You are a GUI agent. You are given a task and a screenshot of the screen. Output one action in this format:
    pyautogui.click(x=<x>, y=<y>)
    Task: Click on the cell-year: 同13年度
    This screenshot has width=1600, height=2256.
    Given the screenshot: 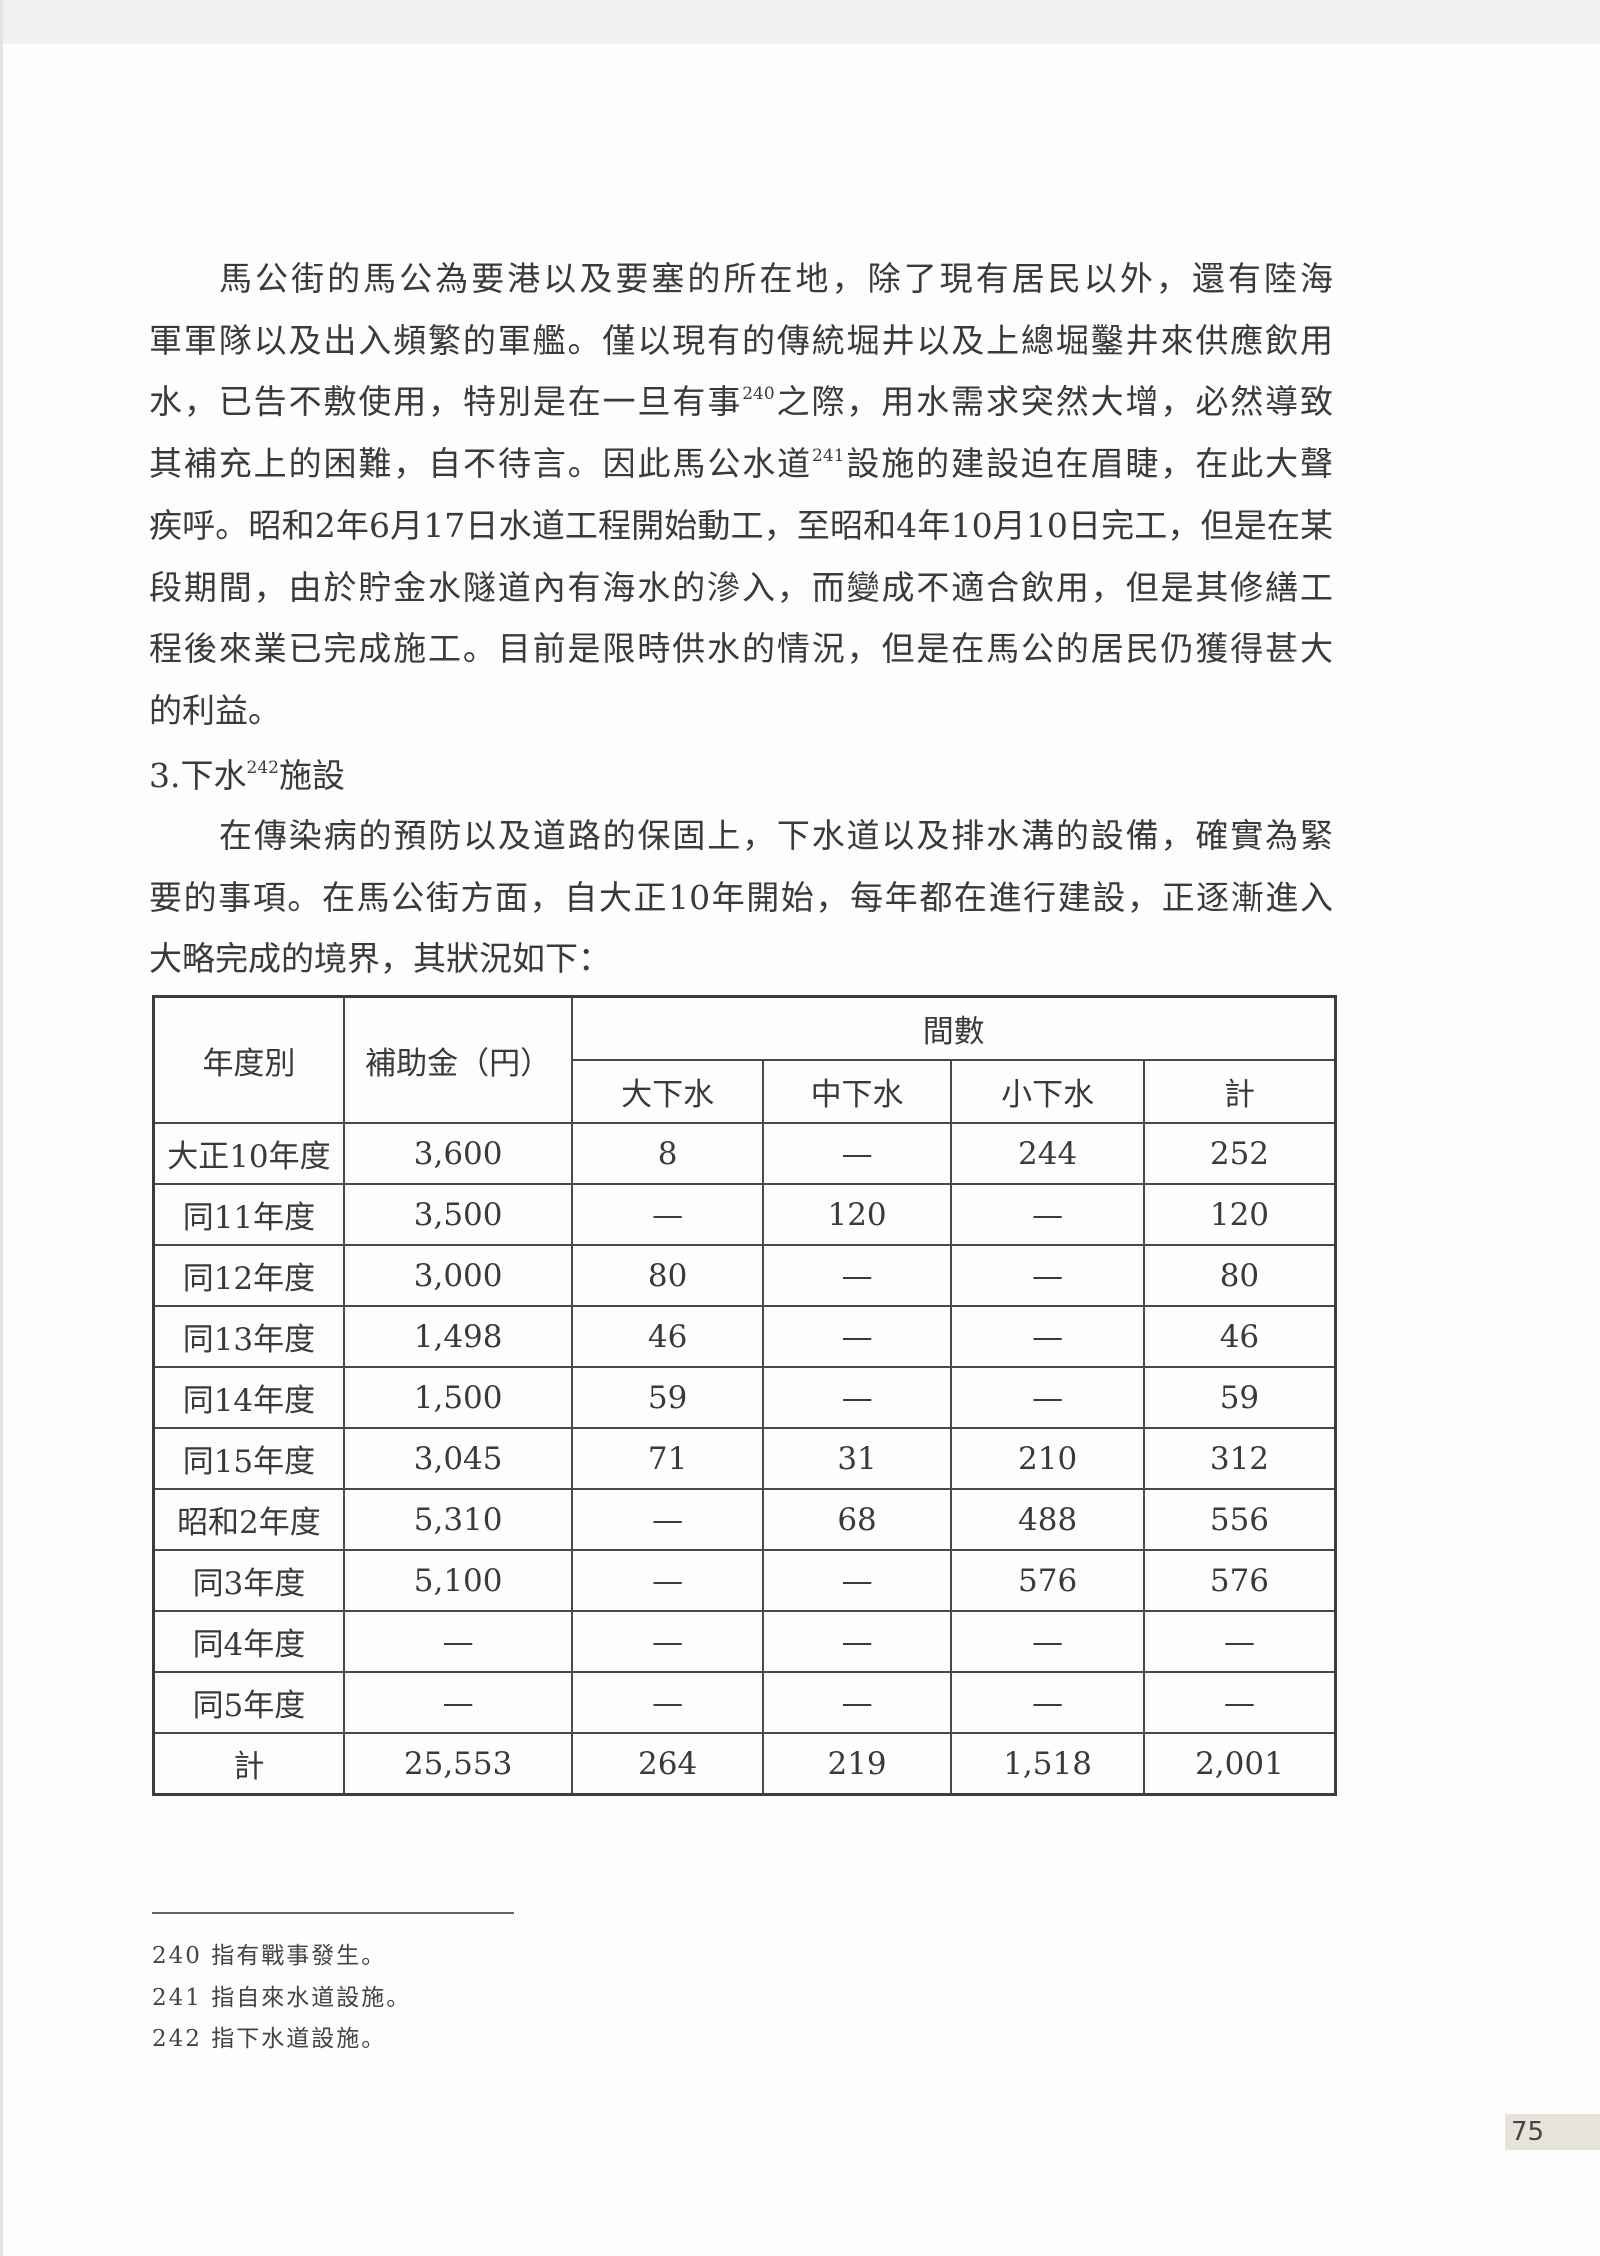 What is the action you would take?
    pyautogui.click(x=248, y=1336)
    